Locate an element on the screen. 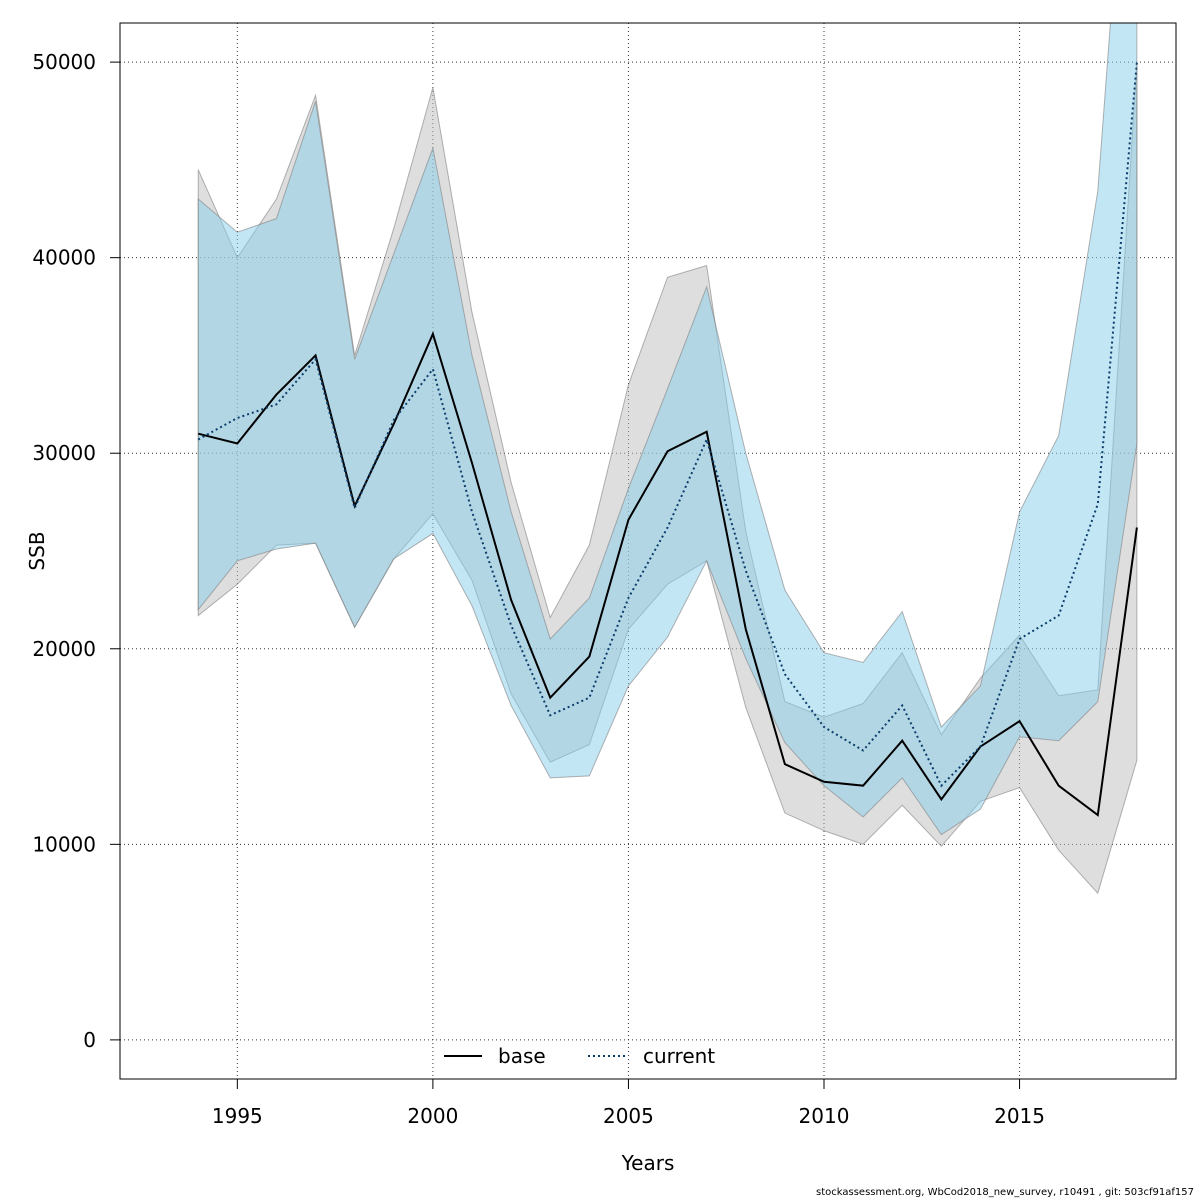 This screenshot has width=1200, height=1200. y-tick-label: 10000 is located at coordinates (64, 844).